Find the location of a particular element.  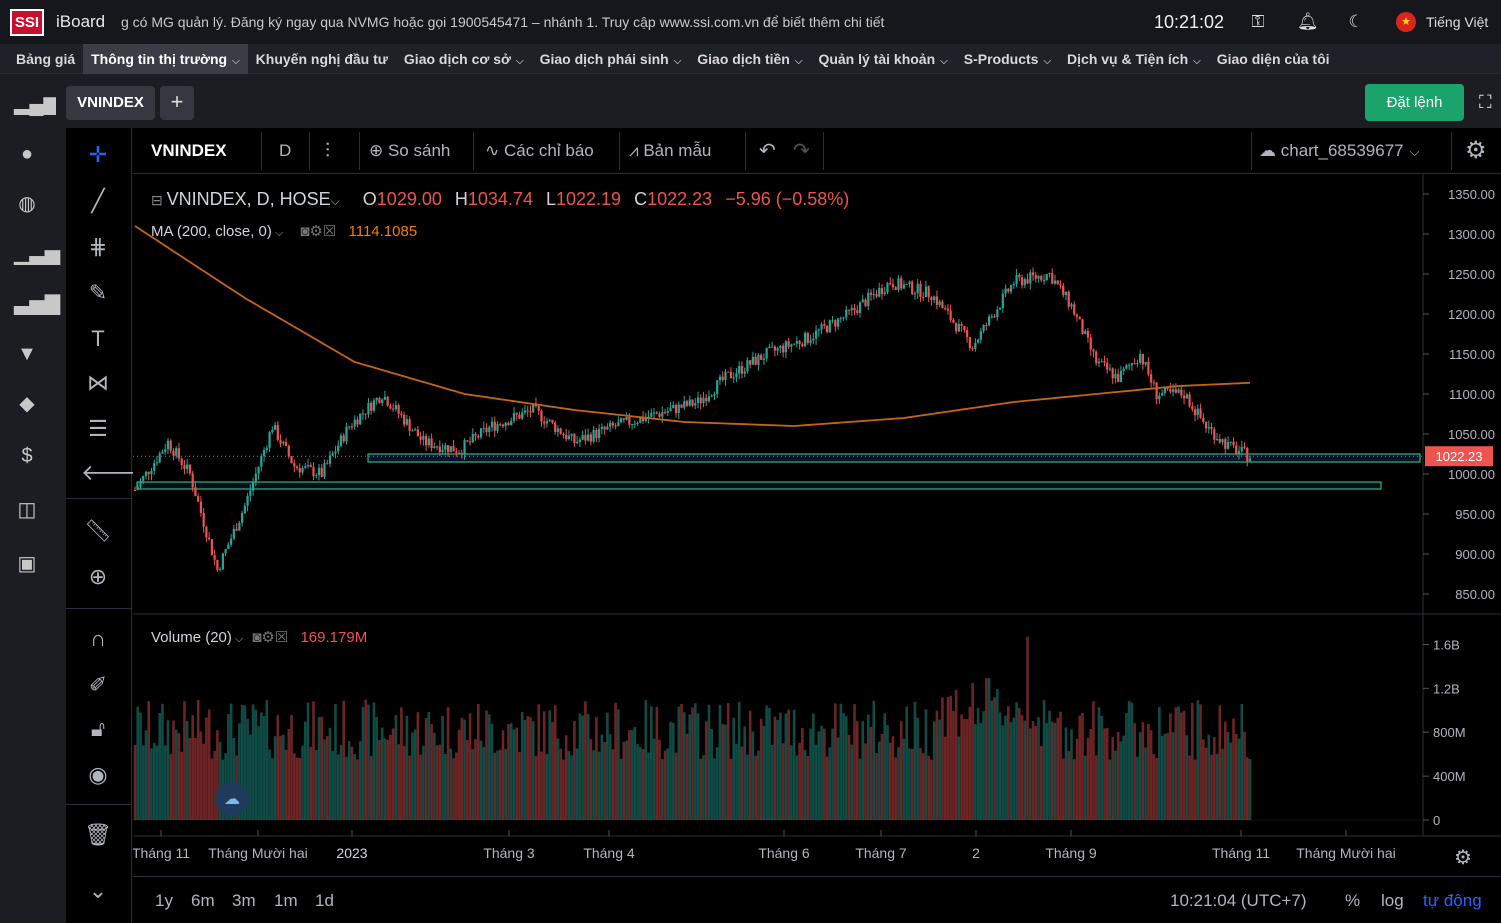

chevron-down-icon: ⌄ is located at coordinates (98, 890).